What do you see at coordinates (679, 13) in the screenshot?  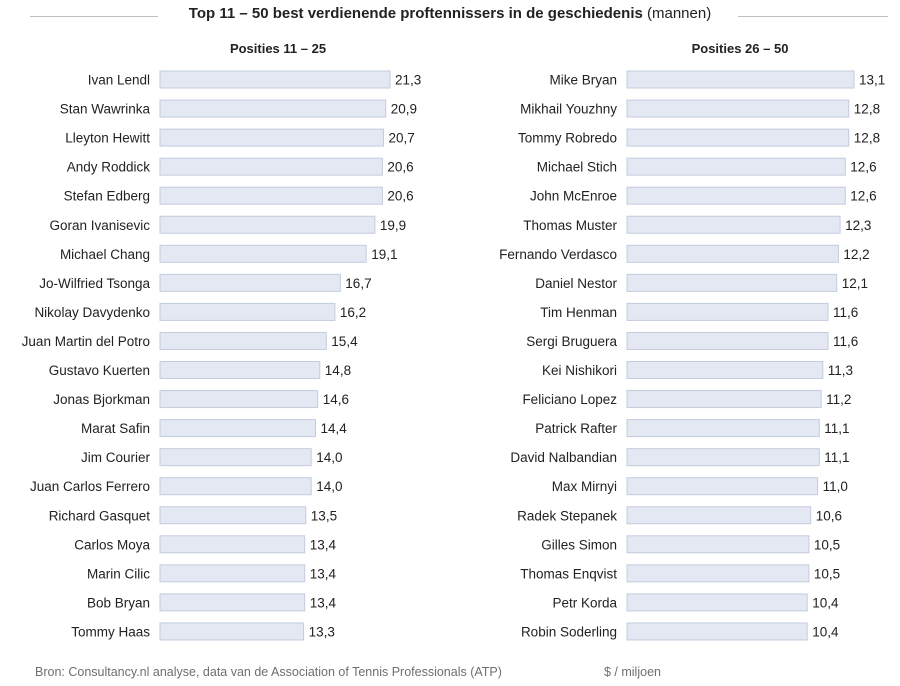 I see `chart-title-suffix: (mannen)` at bounding box center [679, 13].